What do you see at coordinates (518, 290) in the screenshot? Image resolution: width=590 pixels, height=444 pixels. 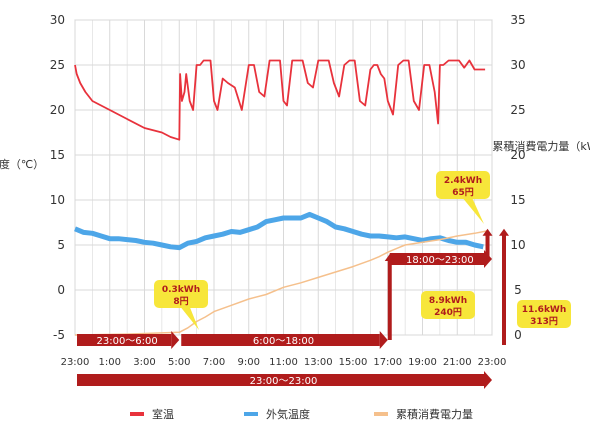 I see `right-tick-label: 5` at bounding box center [518, 290].